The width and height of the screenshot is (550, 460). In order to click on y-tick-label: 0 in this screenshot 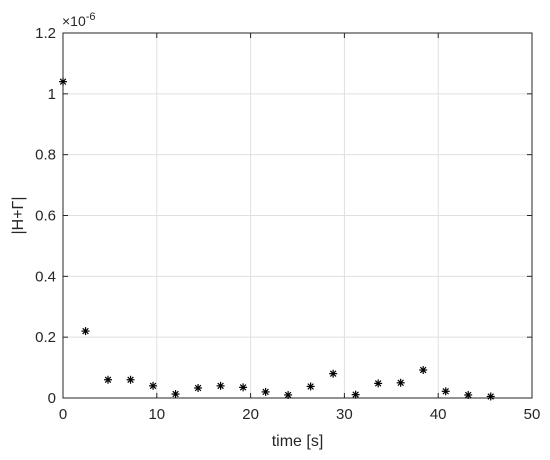, I will do `click(52, 398)`.